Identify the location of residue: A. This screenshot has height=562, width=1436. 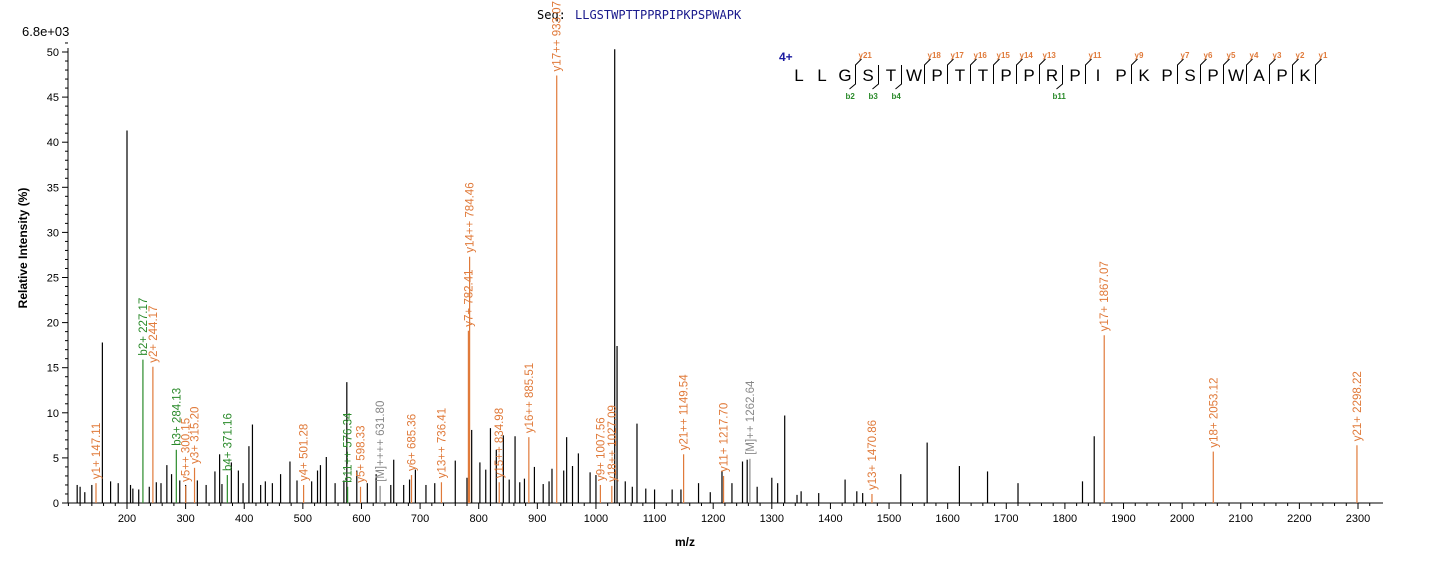
(1259, 75).